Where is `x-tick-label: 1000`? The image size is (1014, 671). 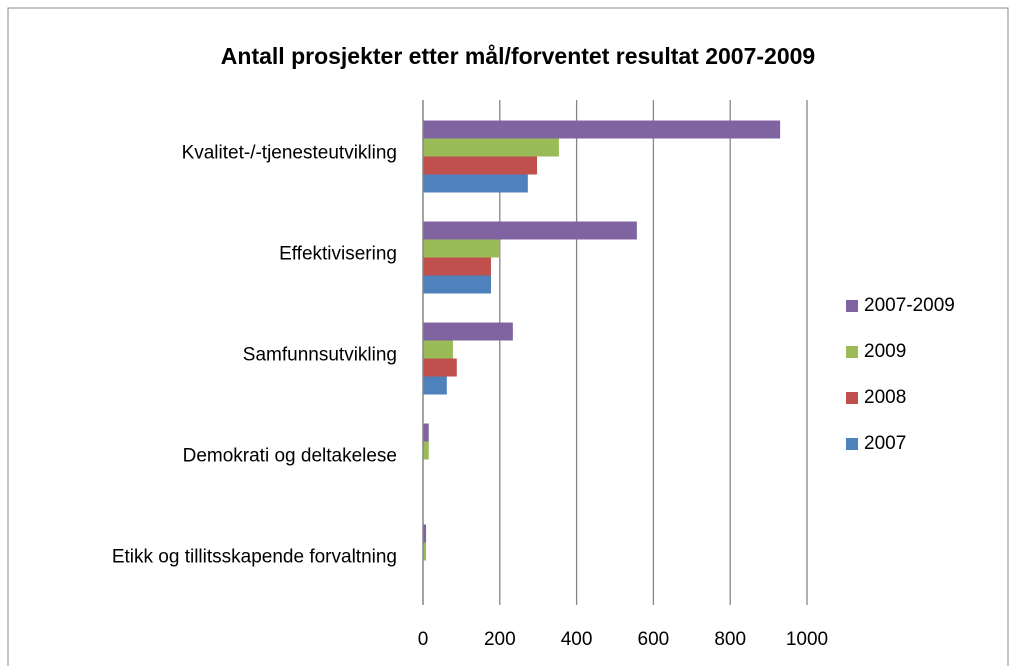
x-tick-label: 1000 is located at coordinates (807, 639).